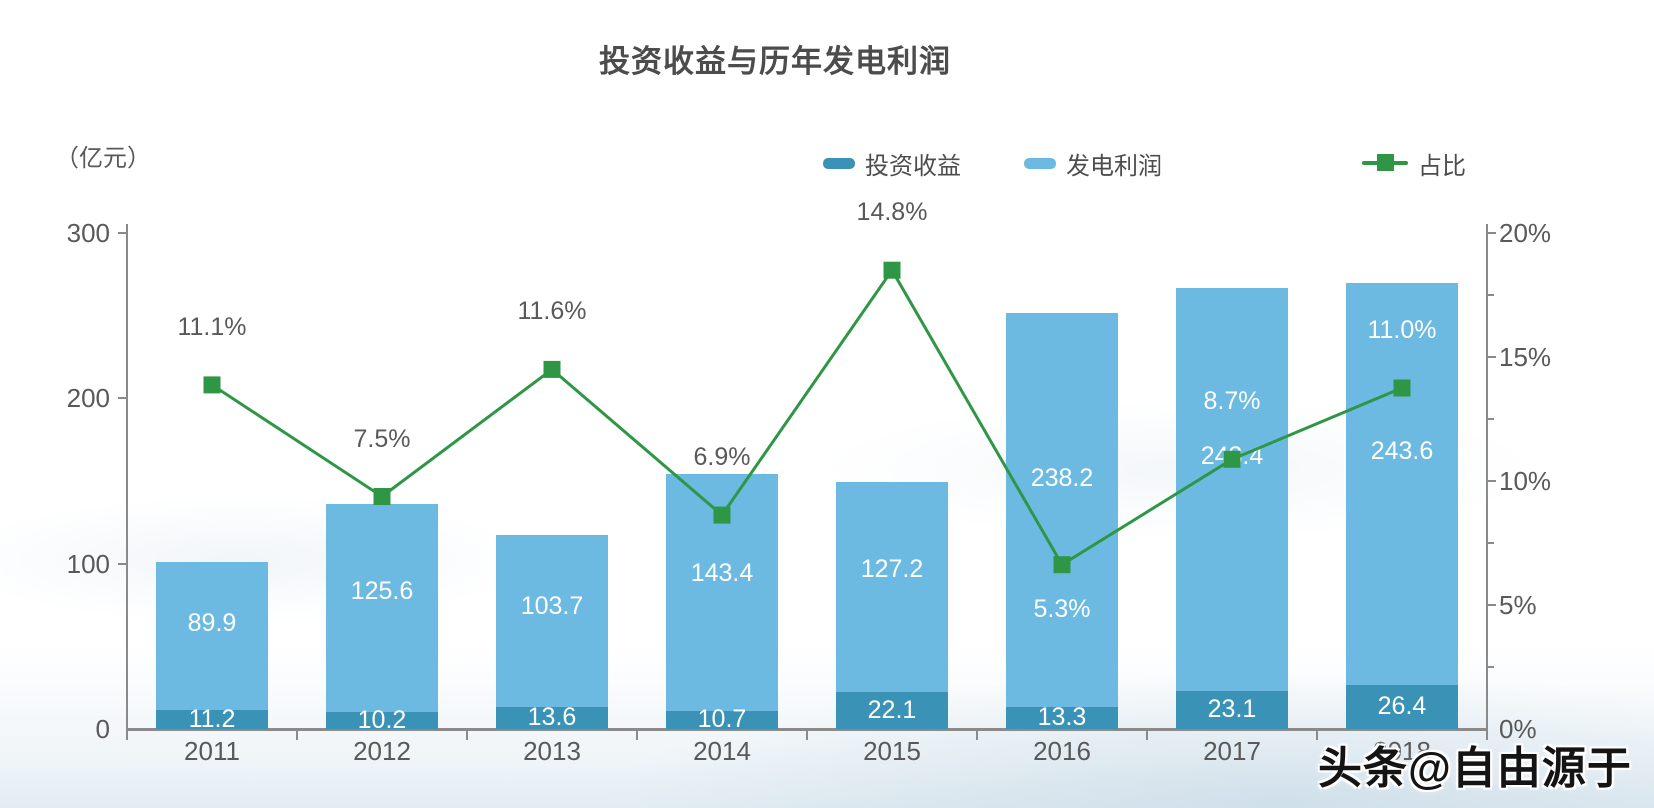 This screenshot has width=1654, height=808. I want to click on bar-invest-value-label: 22.1, so click(892, 709).